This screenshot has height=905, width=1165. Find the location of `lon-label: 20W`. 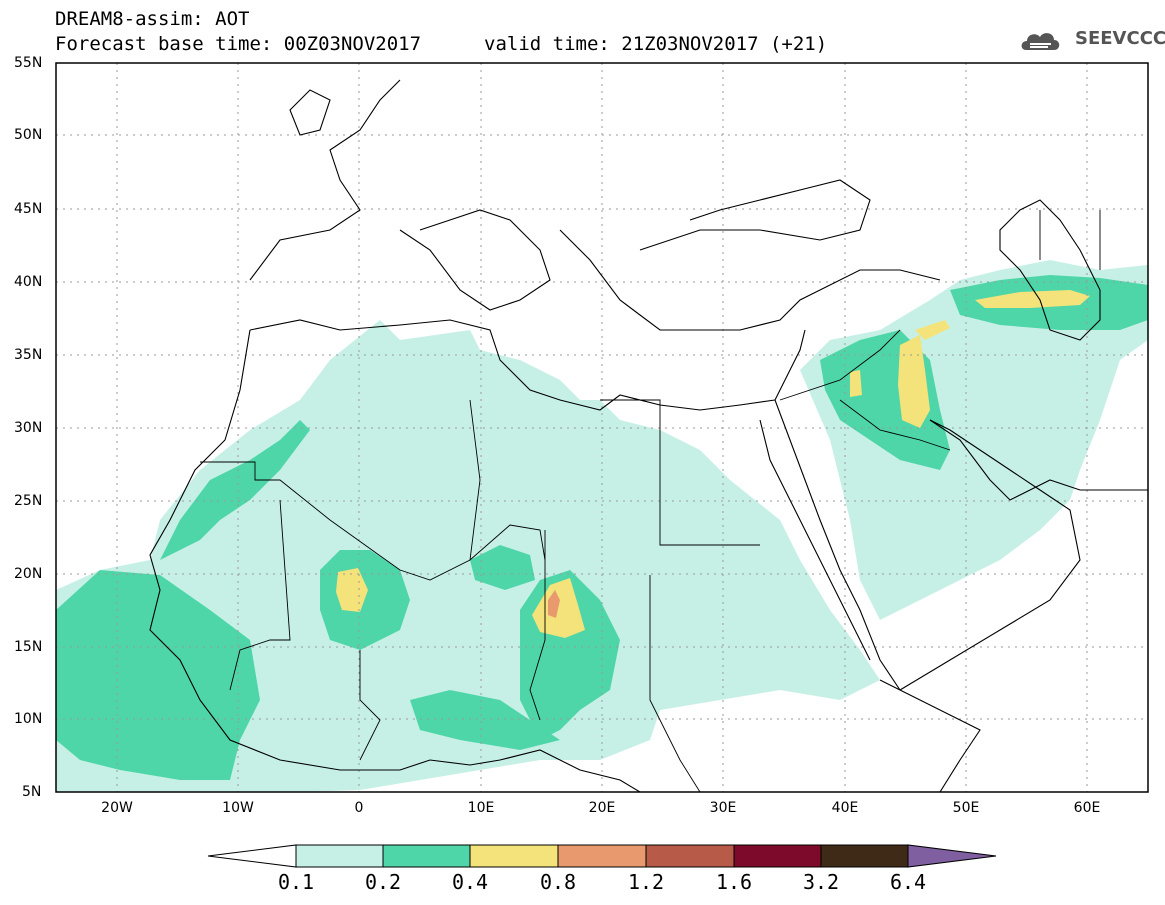

lon-label: 20W is located at coordinates (117, 808).